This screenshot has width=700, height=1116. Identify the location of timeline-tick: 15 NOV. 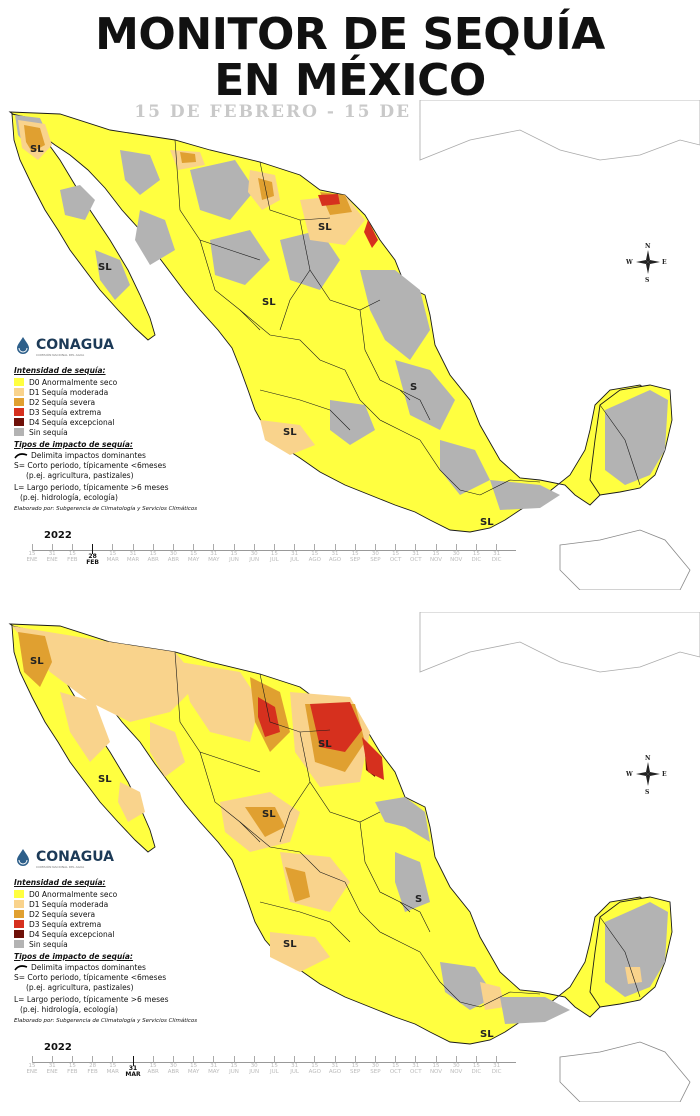
(436, 553).